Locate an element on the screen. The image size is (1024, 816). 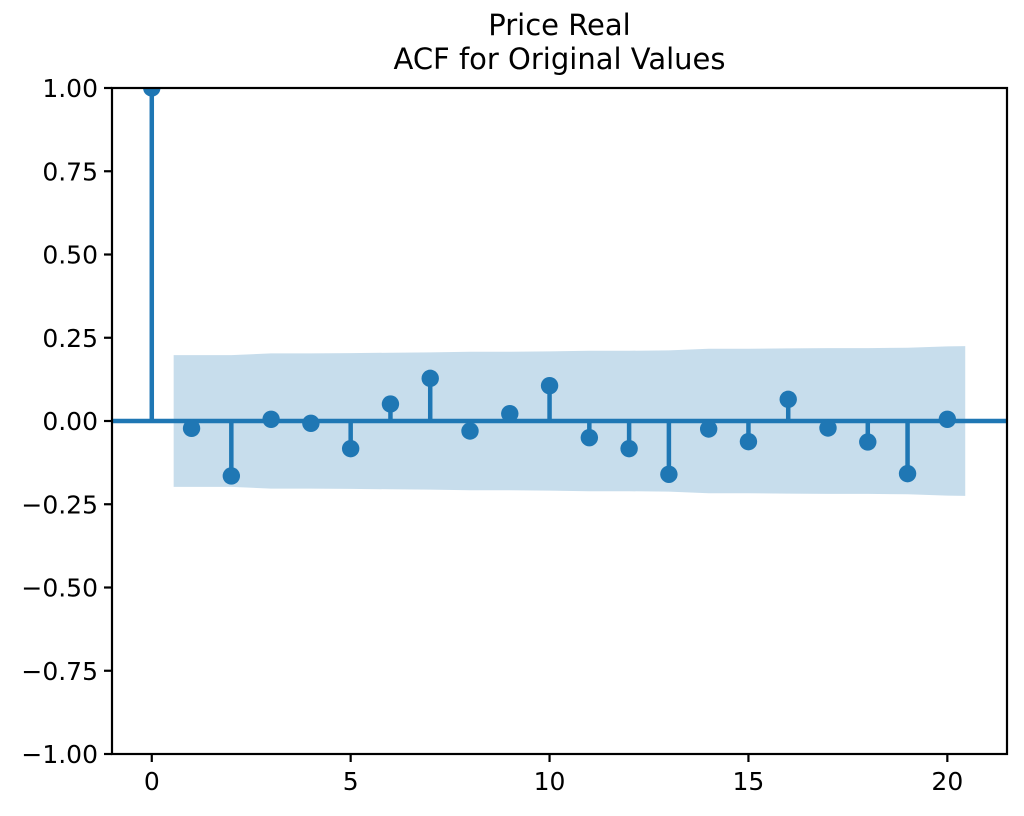
y-tick-label-0.00: 0.00 is located at coordinates (70, 421).